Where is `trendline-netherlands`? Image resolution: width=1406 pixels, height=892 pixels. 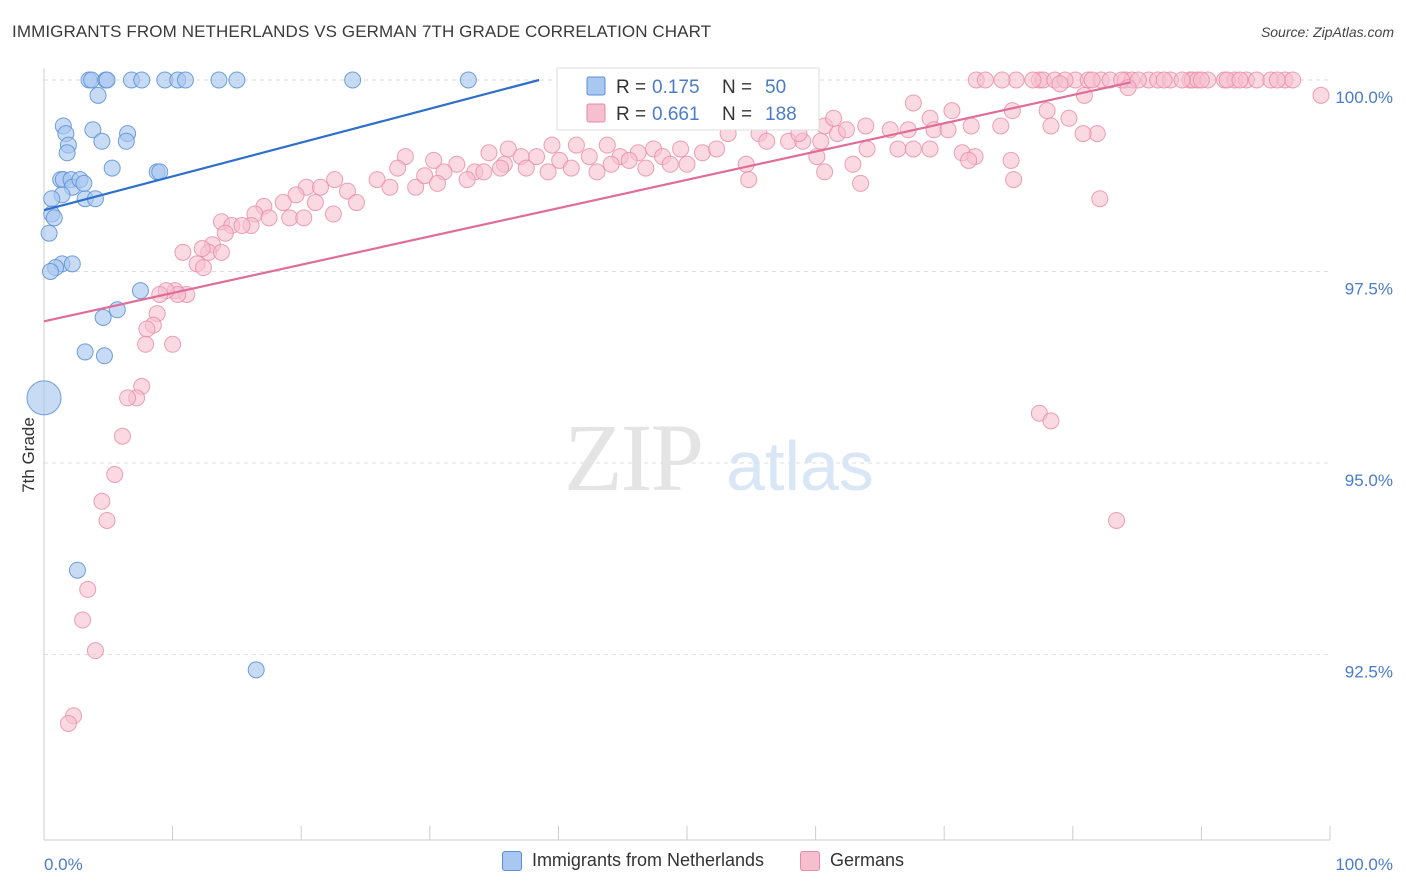 trendline-netherlands is located at coordinates (291, 145).